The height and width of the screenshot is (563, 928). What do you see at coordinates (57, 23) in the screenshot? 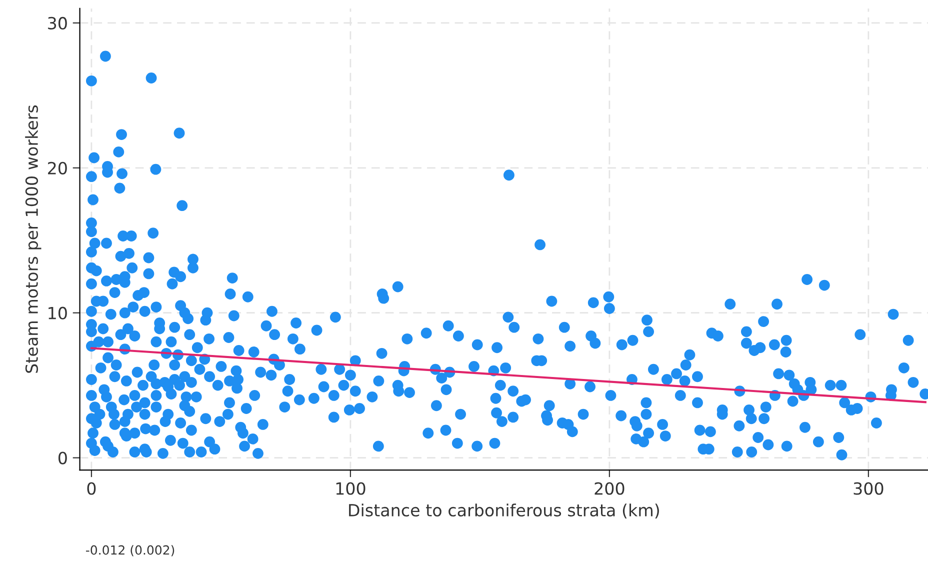
I see `y-tick-label: 30` at bounding box center [57, 23].